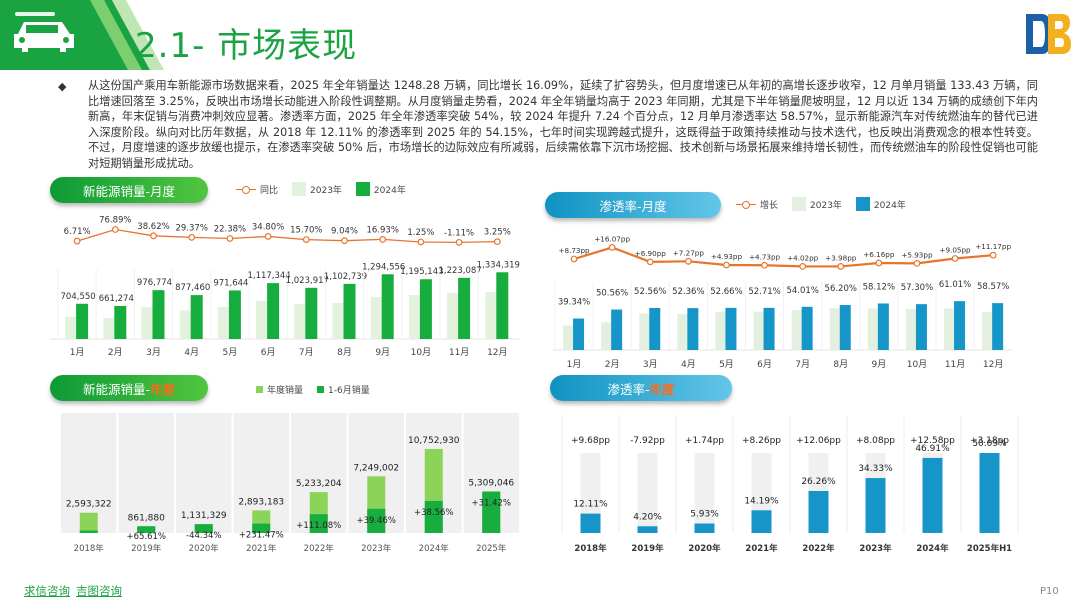 This screenshot has width=1080, height=607. Describe the element at coordinates (612, 364) in the screenshot. I see `x-tick-label: 2月` at that location.